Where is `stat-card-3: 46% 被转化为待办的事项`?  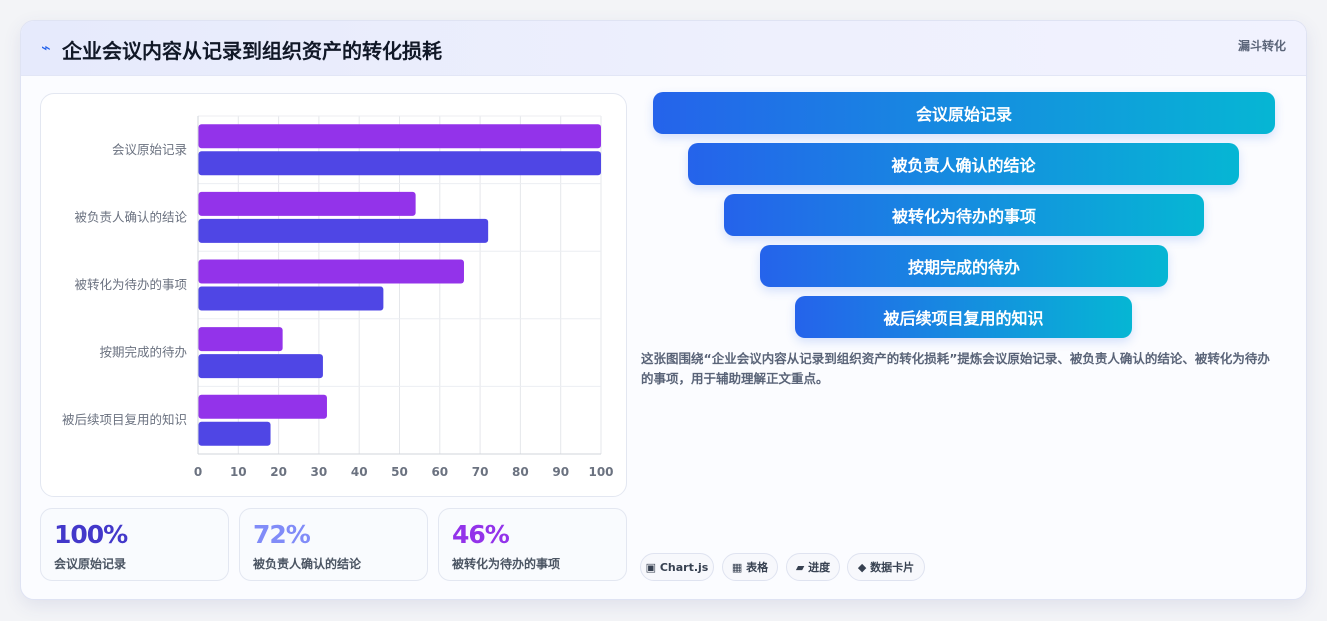 stat-card-3: 46% 被转化为待办的事项 is located at coordinates (532, 544).